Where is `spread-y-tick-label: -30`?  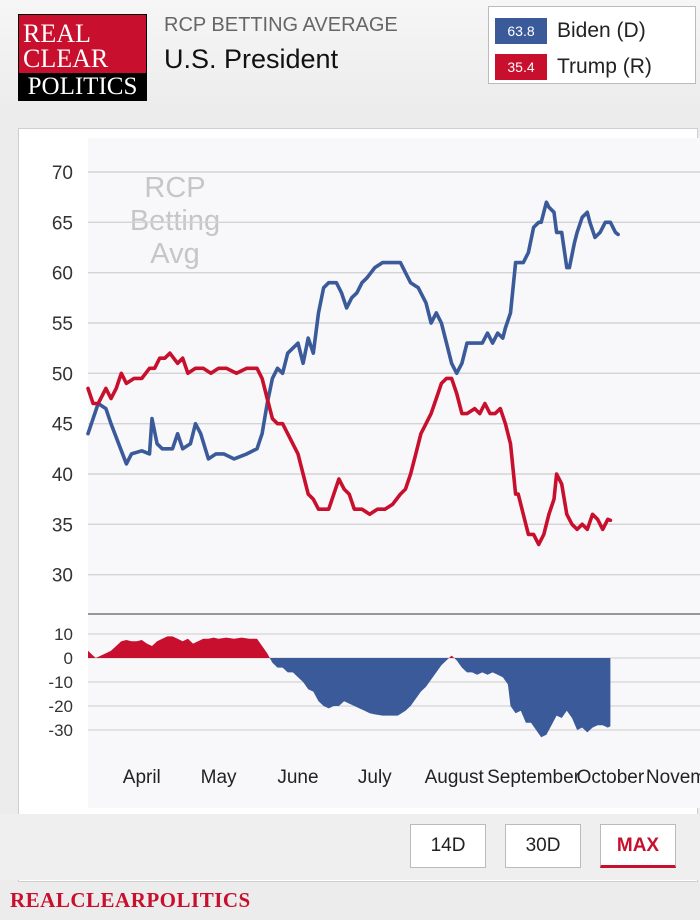 spread-y-tick-label: -30 is located at coordinates (60, 730).